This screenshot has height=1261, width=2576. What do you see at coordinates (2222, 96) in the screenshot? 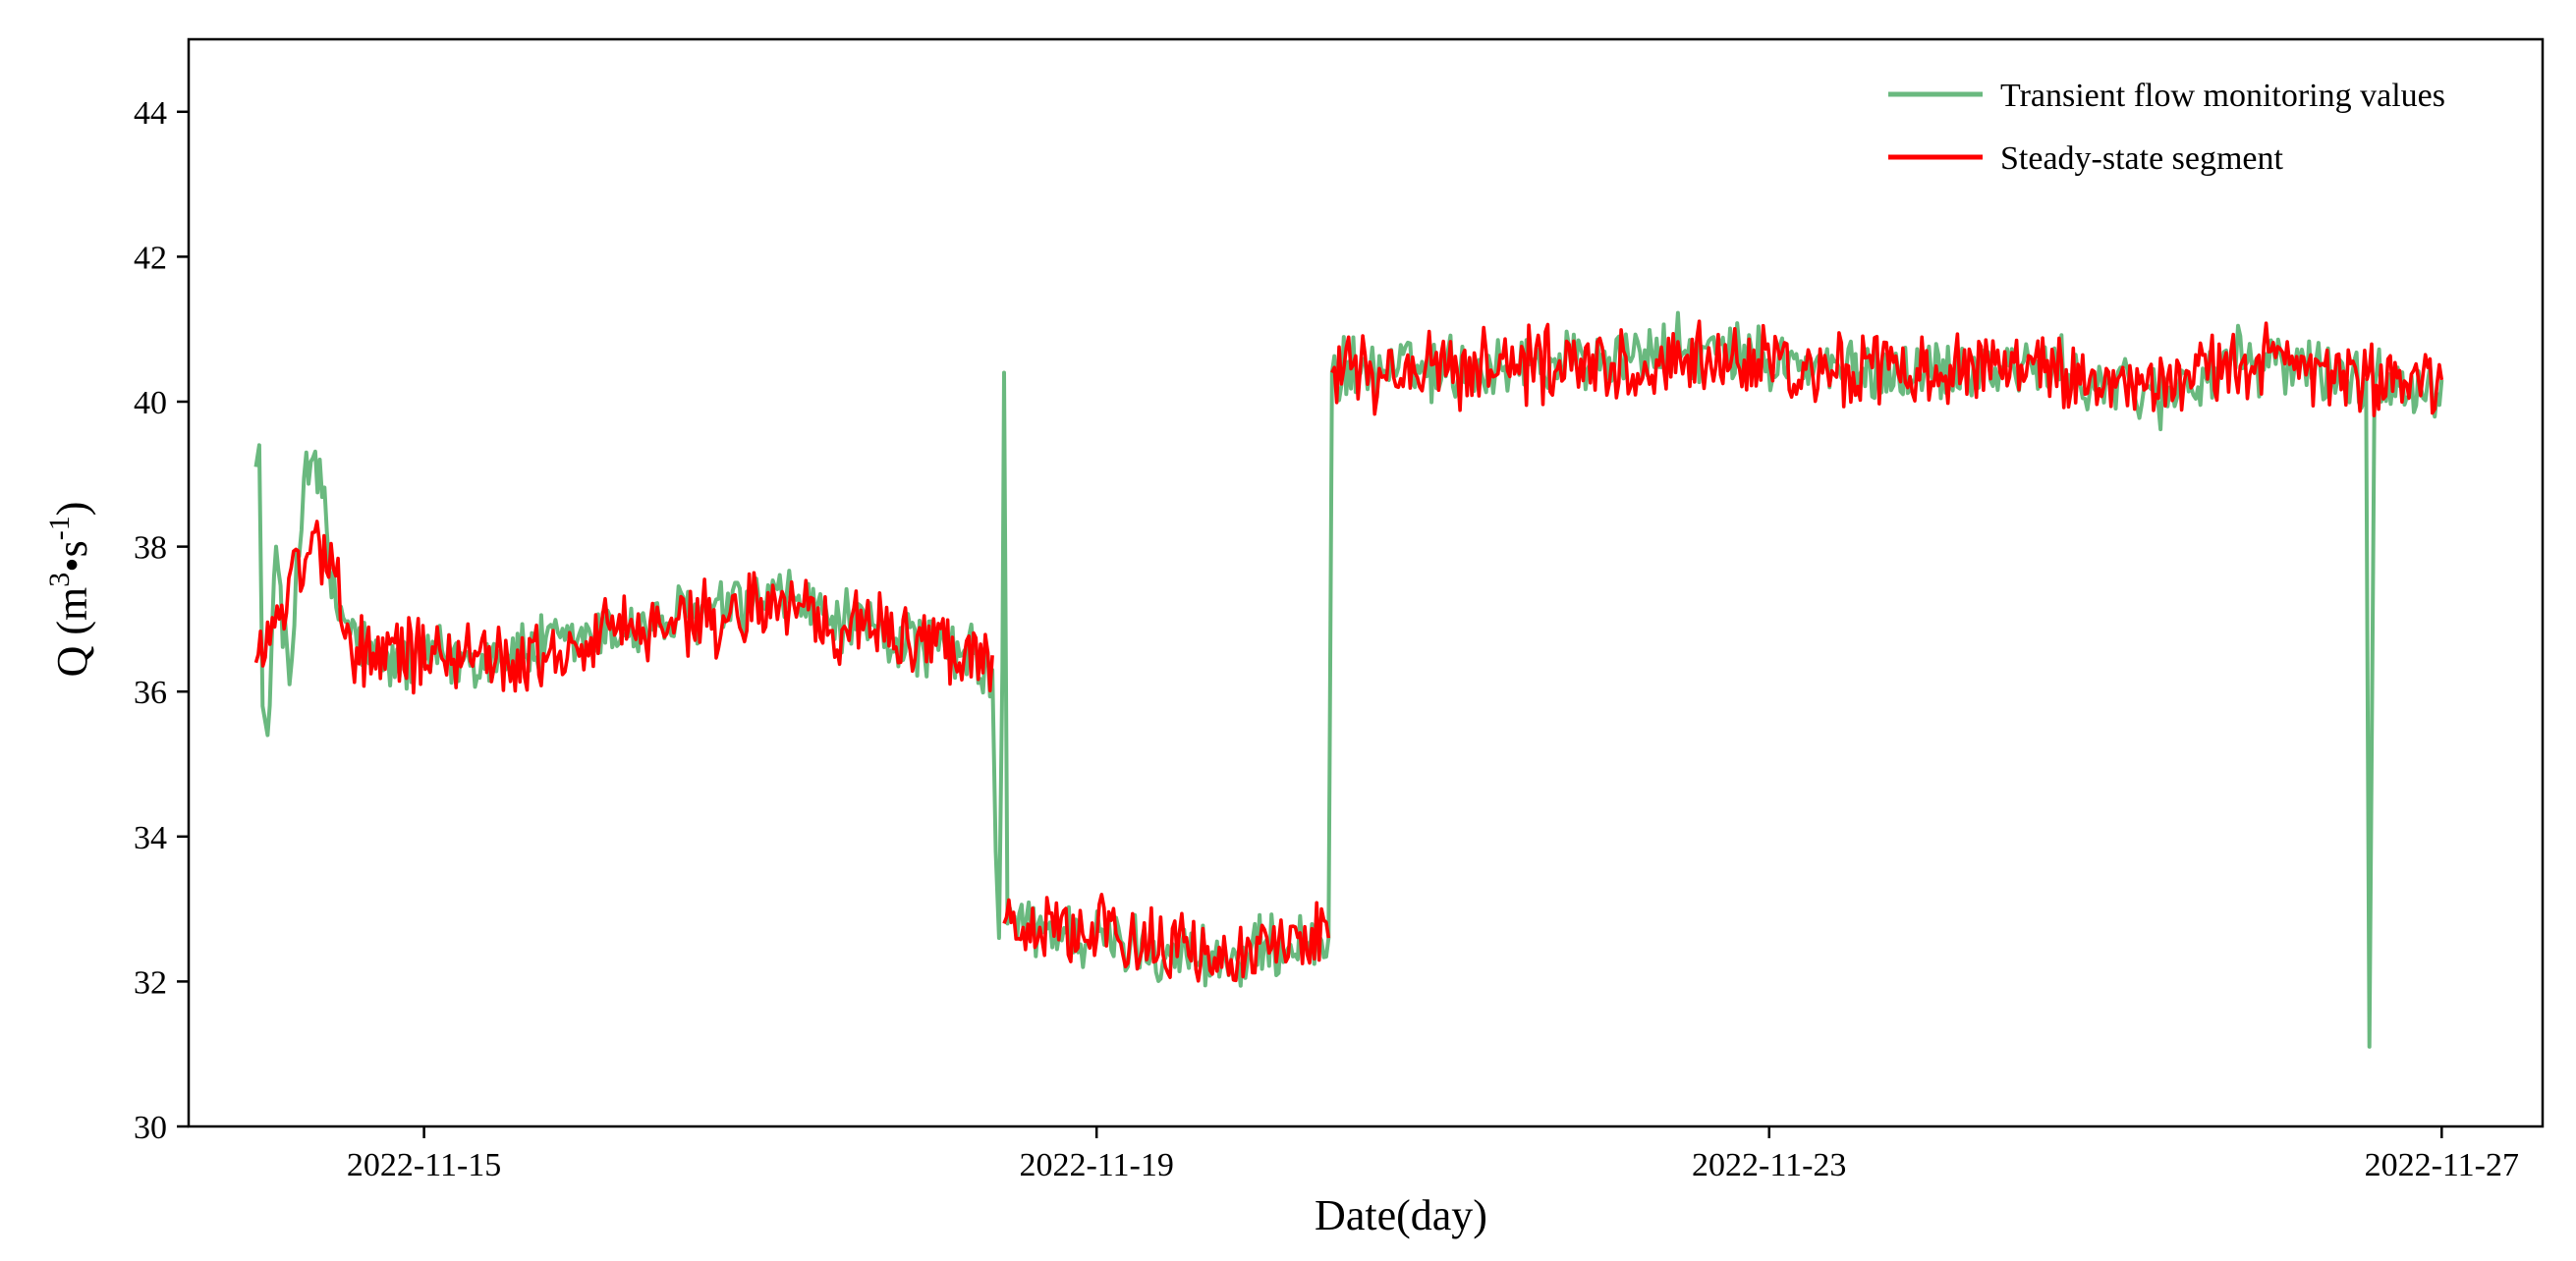
I see `legend-label-transient: Transient flow monitoring values` at bounding box center [2222, 96].